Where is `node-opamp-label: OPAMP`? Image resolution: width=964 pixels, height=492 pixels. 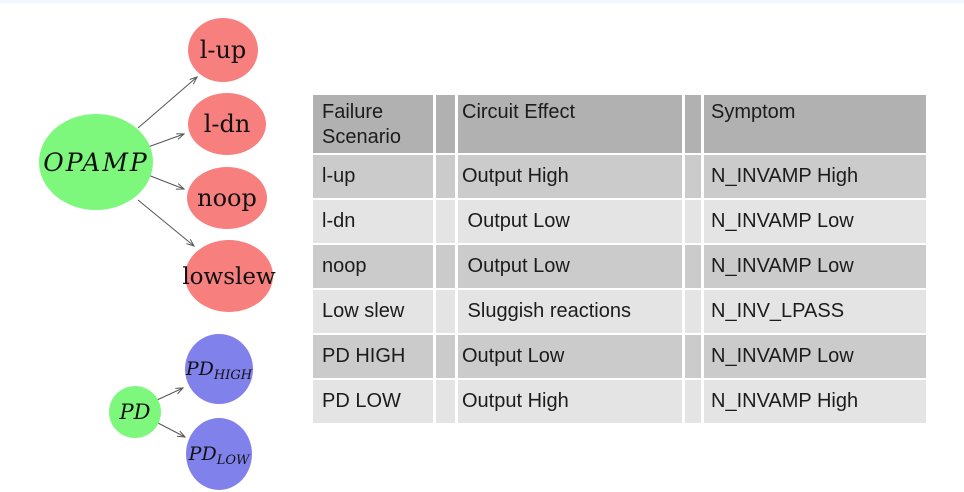 node-opamp-label: OPAMP is located at coordinates (96, 162).